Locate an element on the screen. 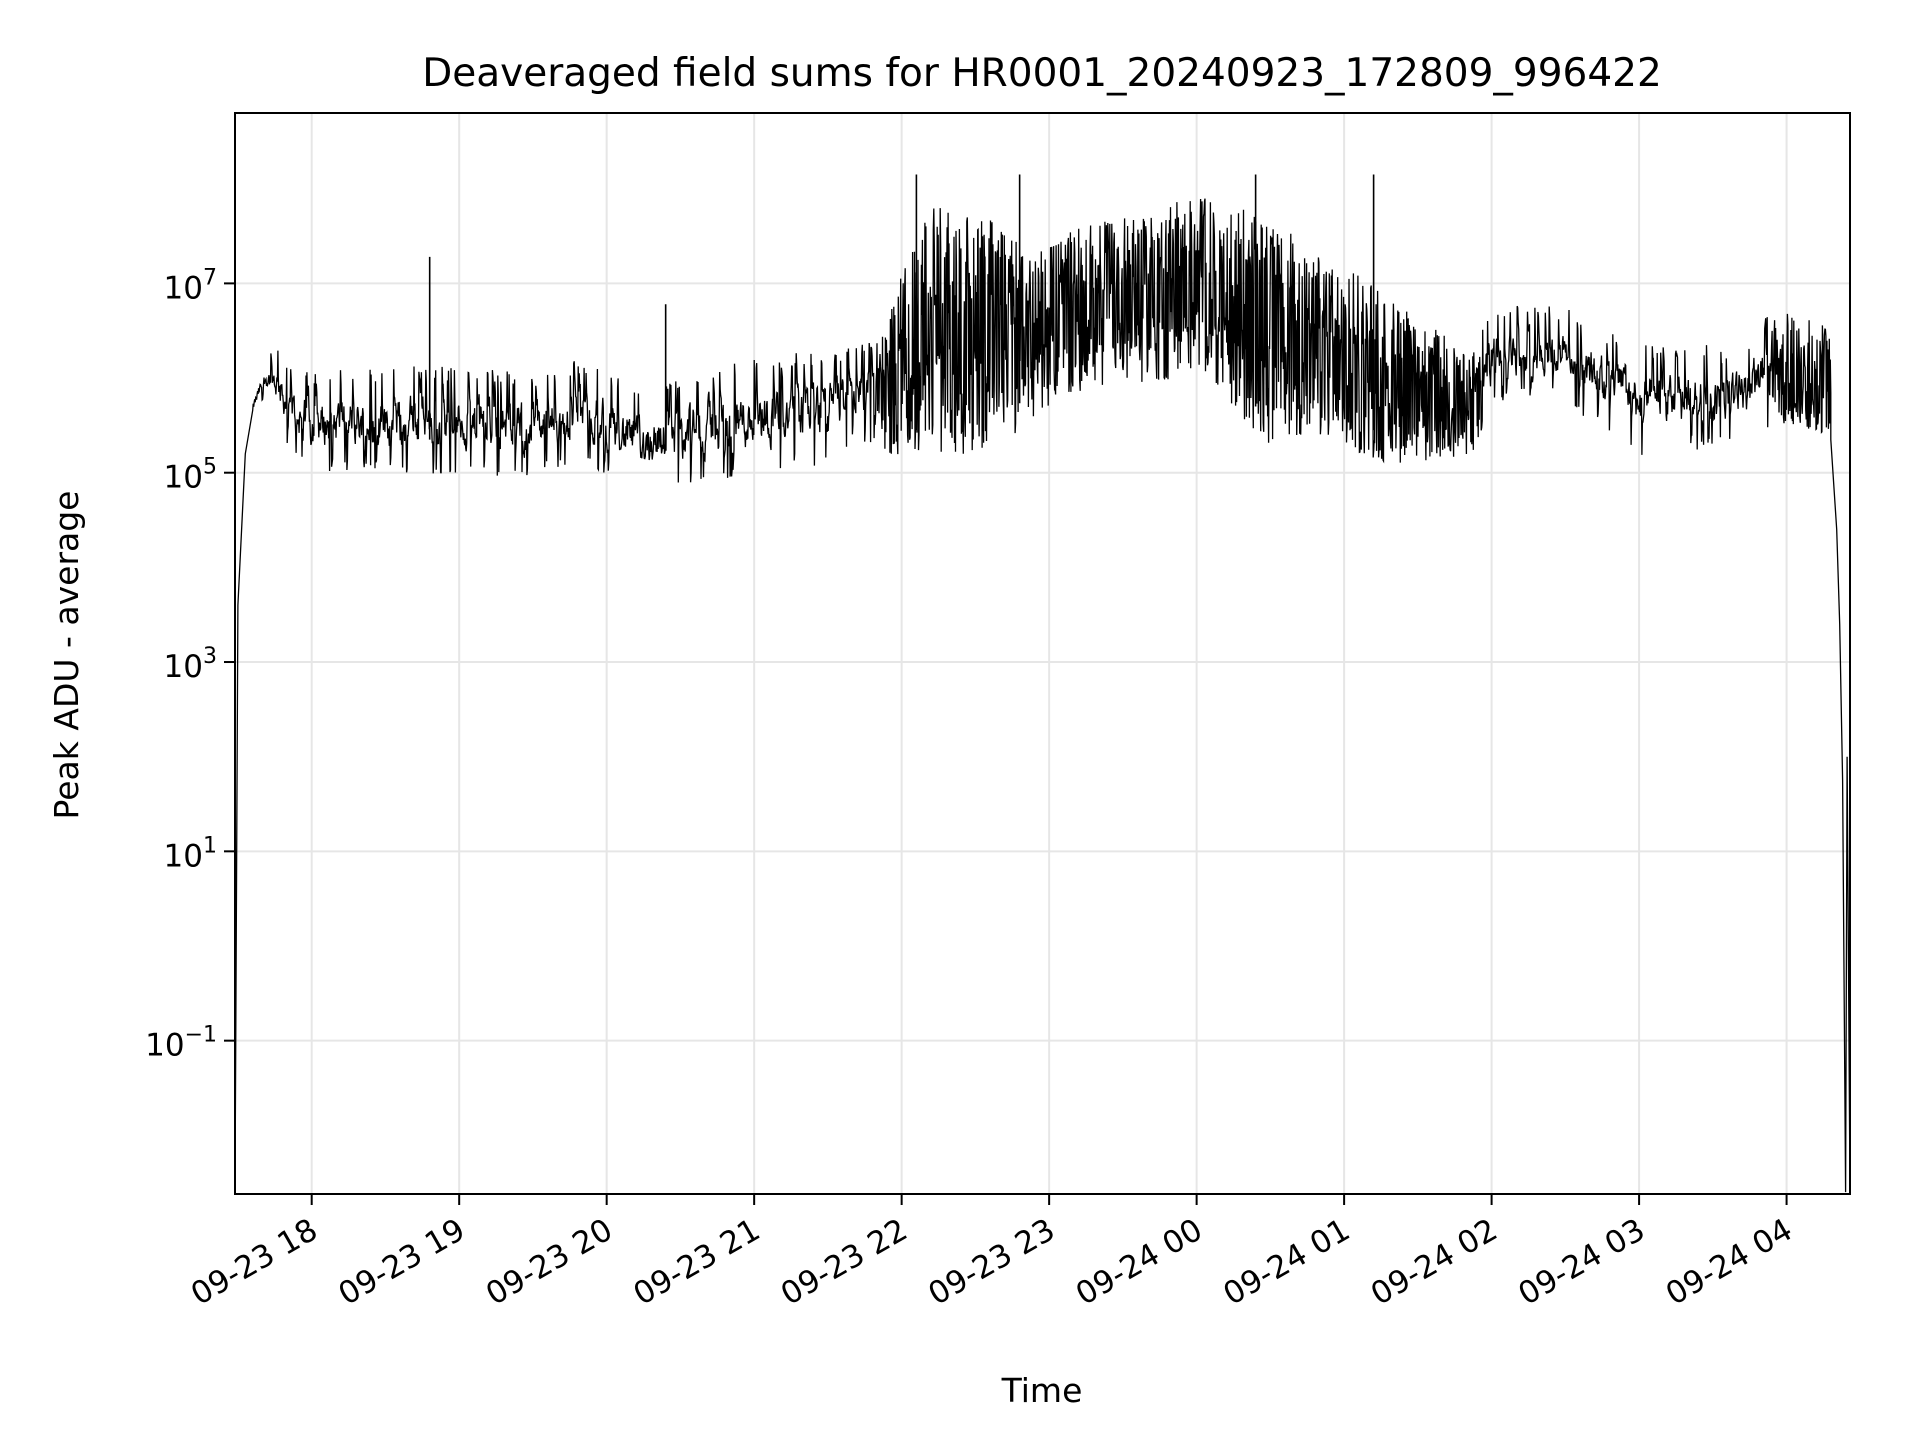  y-axis-label: Peak ADU - average is located at coordinates (66, 655).